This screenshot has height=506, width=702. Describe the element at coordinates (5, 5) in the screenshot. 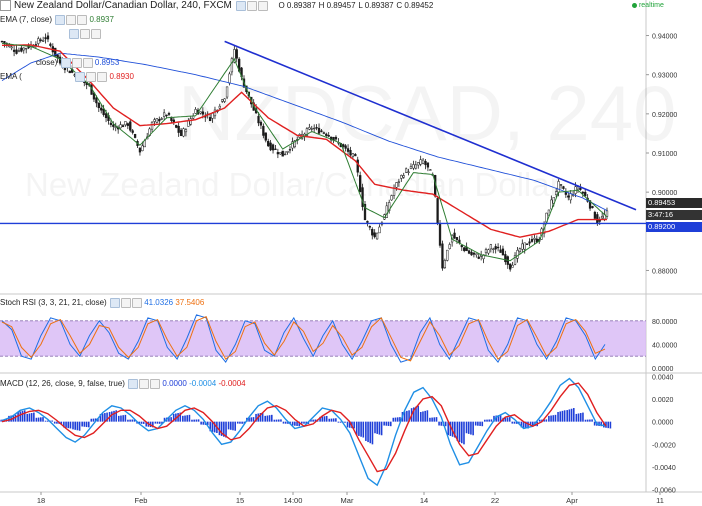

I see `collapse-icon` at that location.